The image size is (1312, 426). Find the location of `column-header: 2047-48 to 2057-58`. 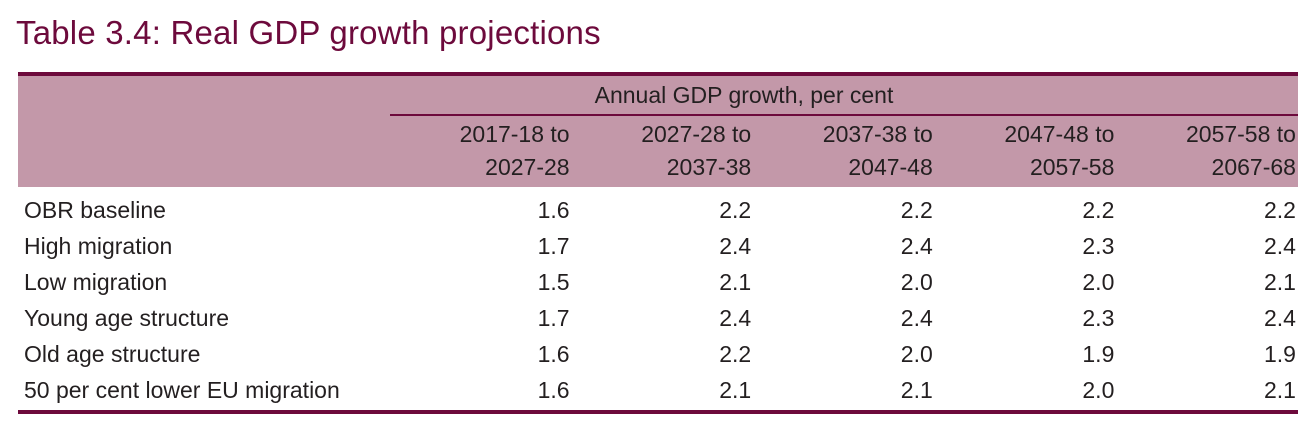

column-header: 2047-48 to 2057-58 is located at coordinates (1026, 151).